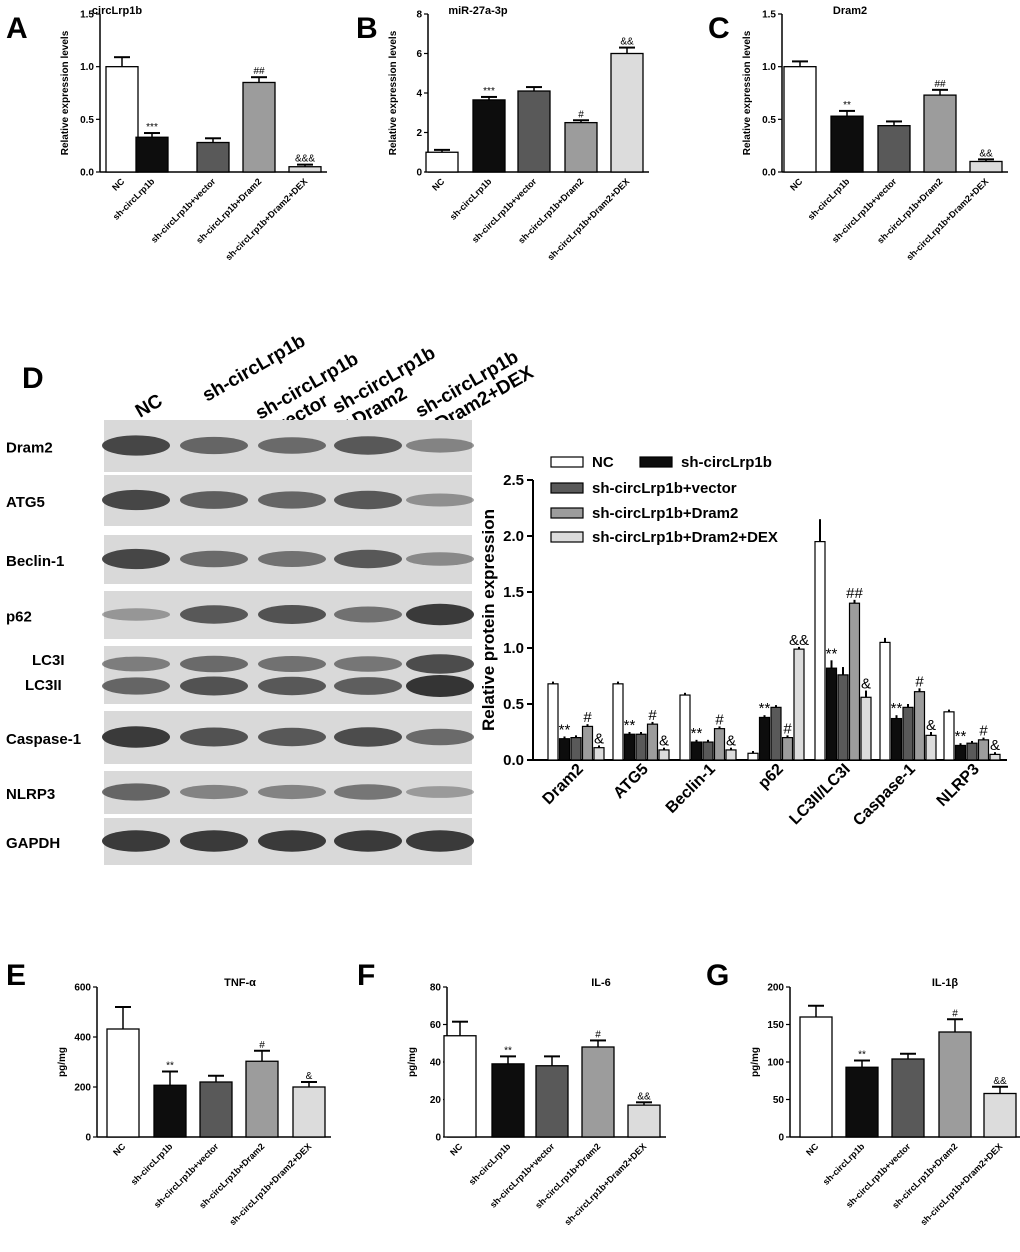 The image size is (1020, 1252). What do you see at coordinates (958, 785) in the screenshot?
I see `x-tick-label: NLRP3` at bounding box center [958, 785].